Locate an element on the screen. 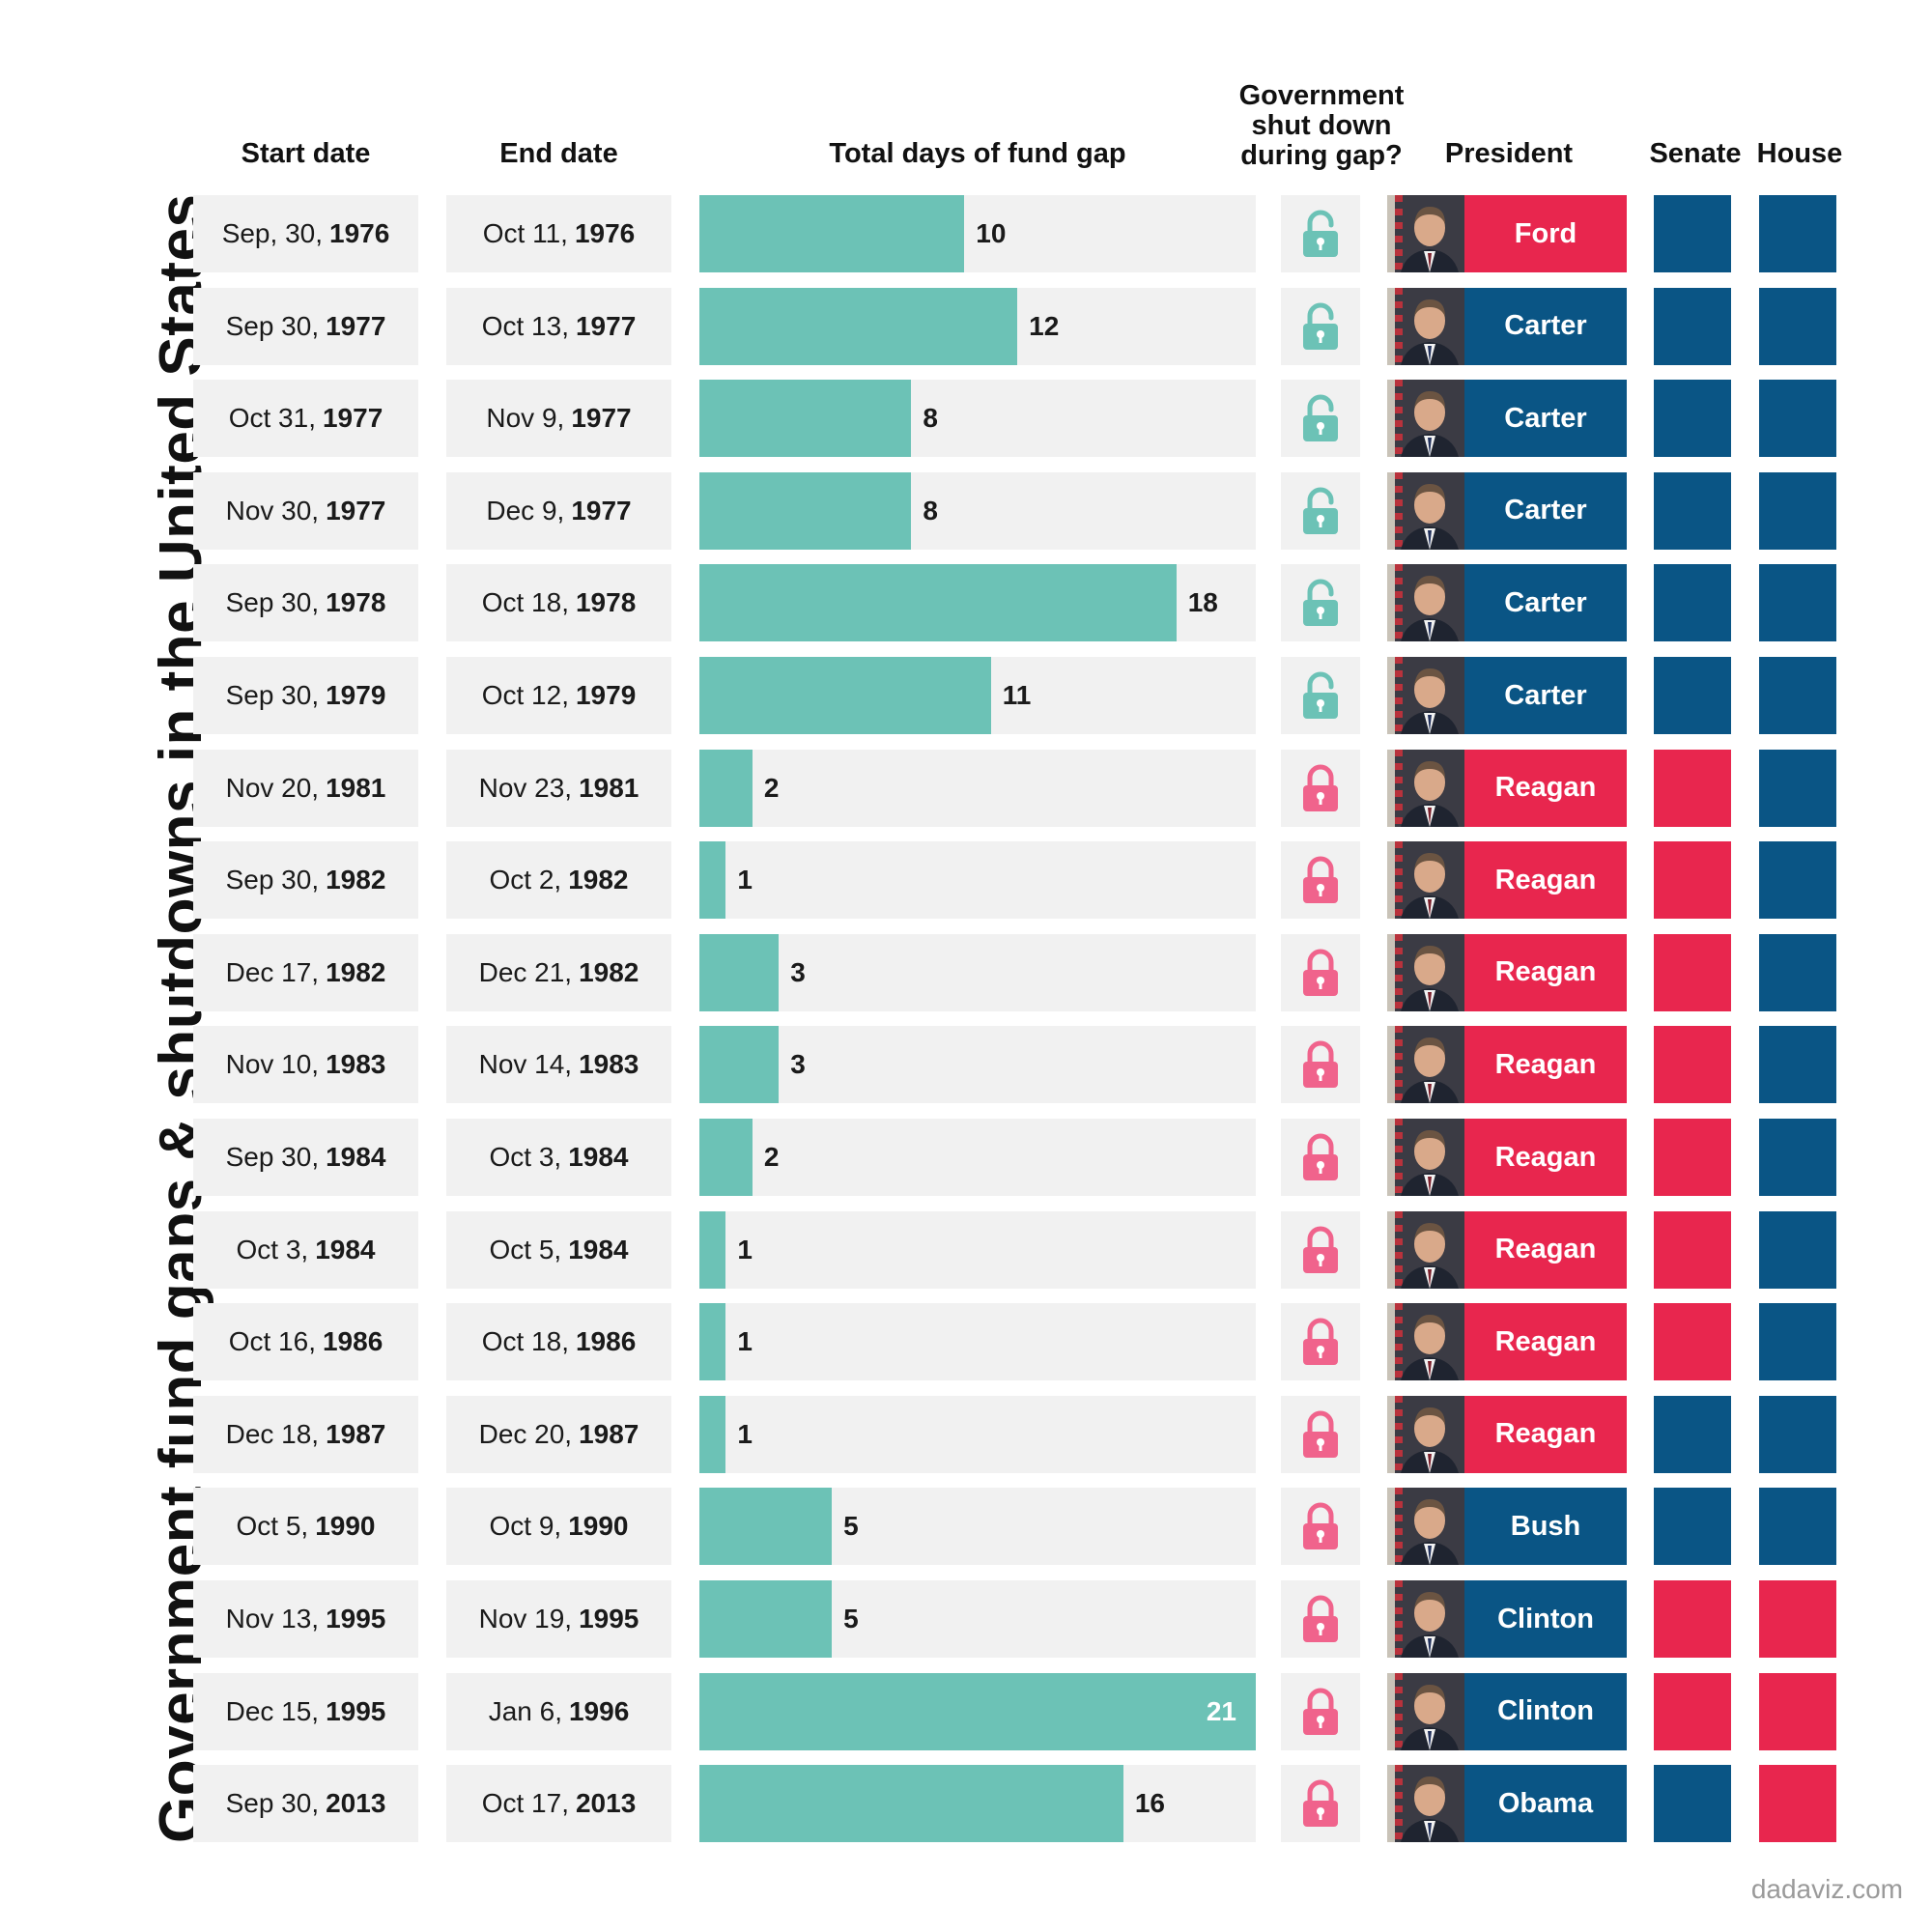 This screenshot has width=1932, height=1932. start-date-cell-monthday: Nov 10, is located at coordinates (272, 1064).